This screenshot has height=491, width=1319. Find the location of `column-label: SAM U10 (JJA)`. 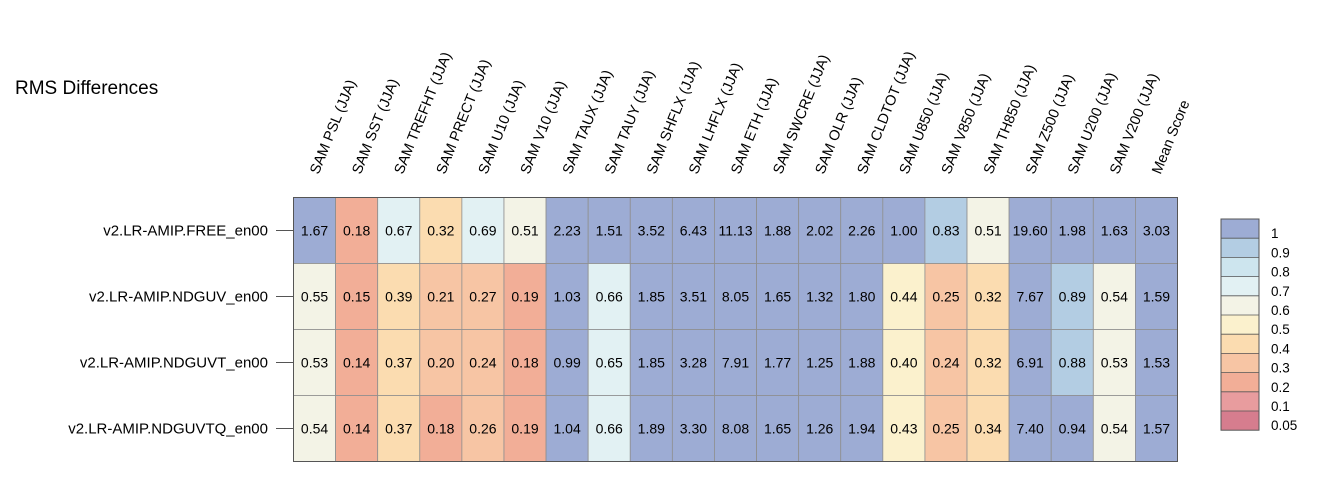

column-label: SAM U10 (JJA) is located at coordinates (502, 127).